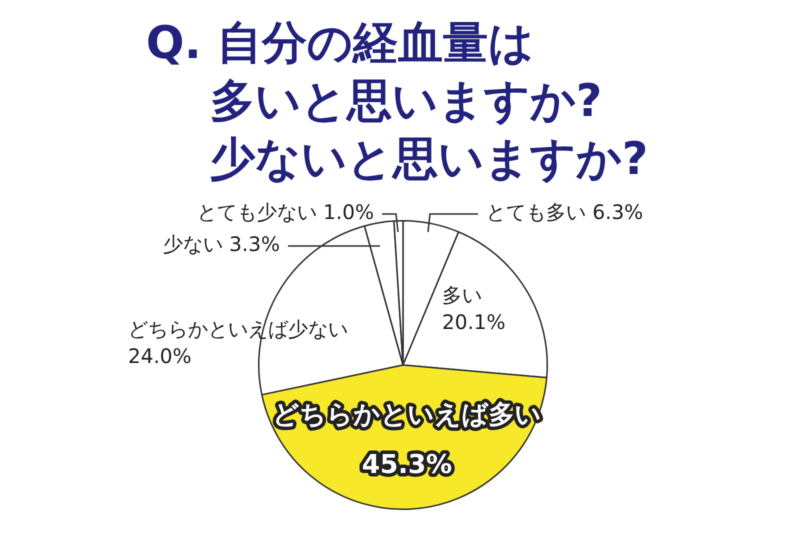  Describe the element at coordinates (160, 356) in the screenshot. I see `data-label: 24.0%` at that location.